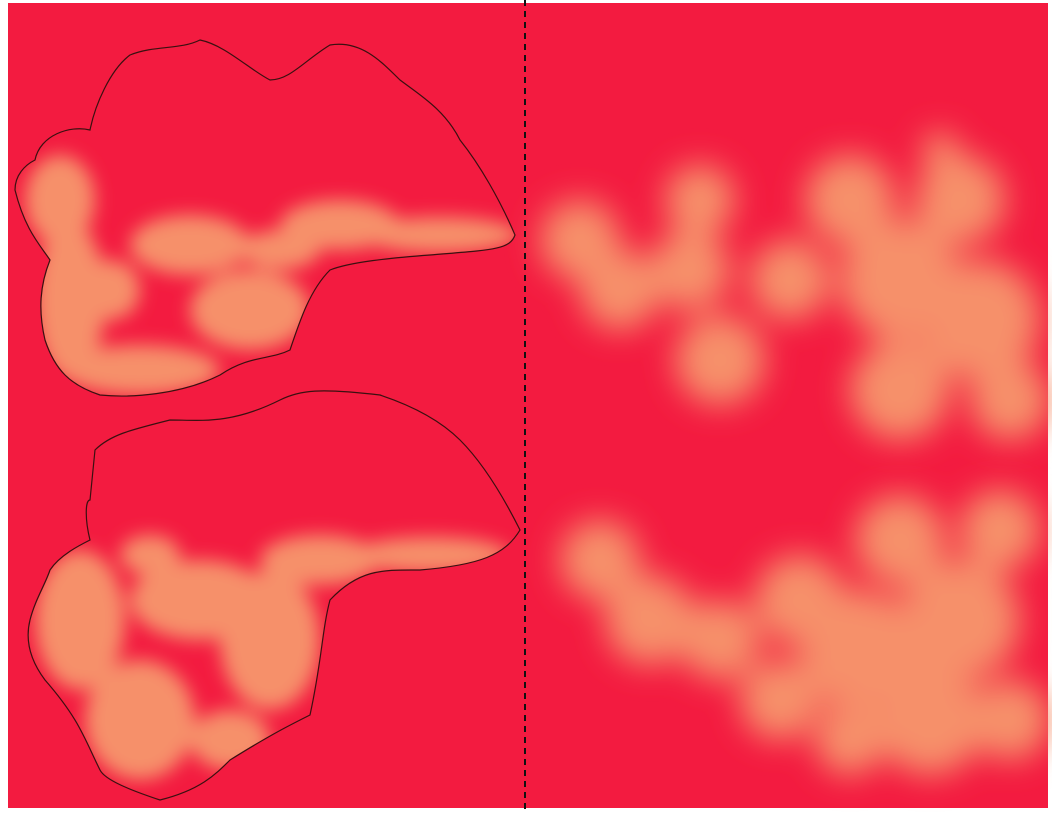  Describe the element at coordinates (270, 275) in the screenshot. I see `left-top-shape` at that location.